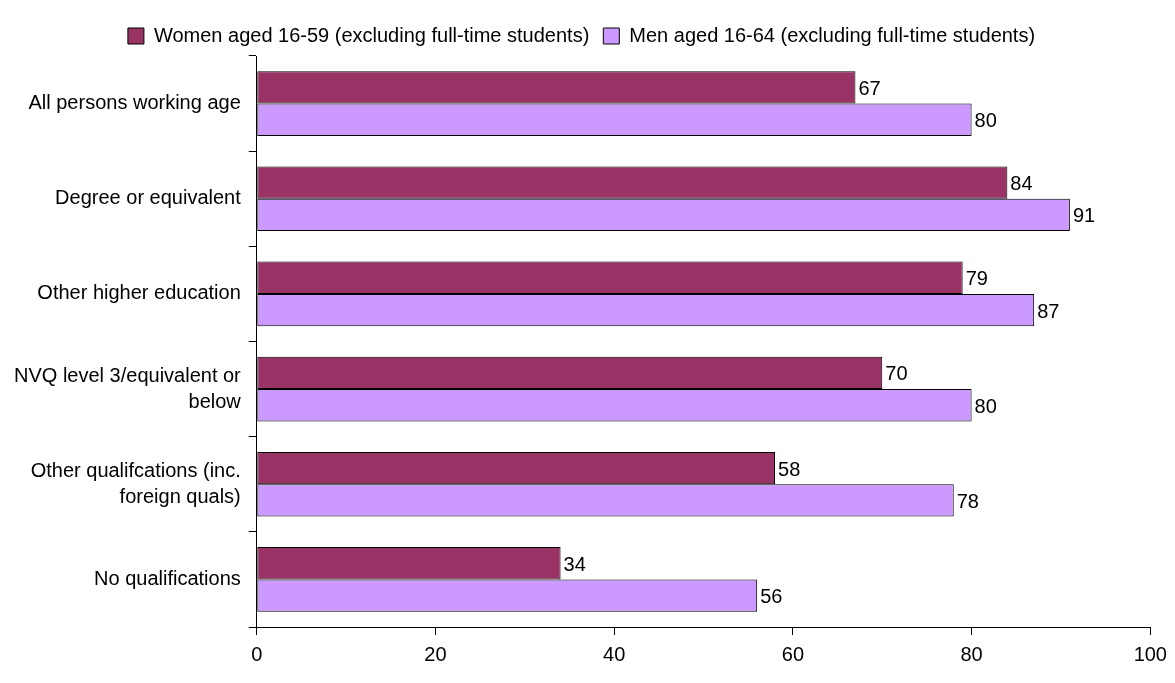 The width and height of the screenshot is (1175, 683). What do you see at coordinates (771, 596) in the screenshot?
I see `data-label: 56` at bounding box center [771, 596].